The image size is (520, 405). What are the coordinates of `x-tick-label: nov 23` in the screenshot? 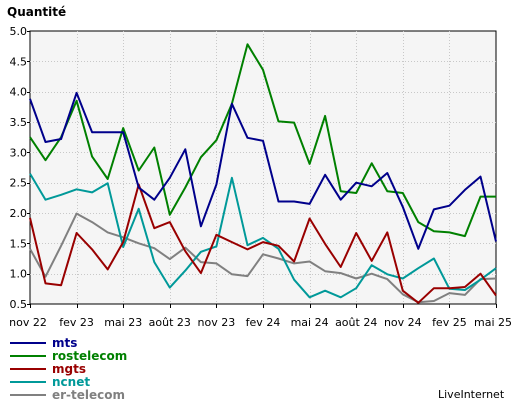 It's located at (217, 322).